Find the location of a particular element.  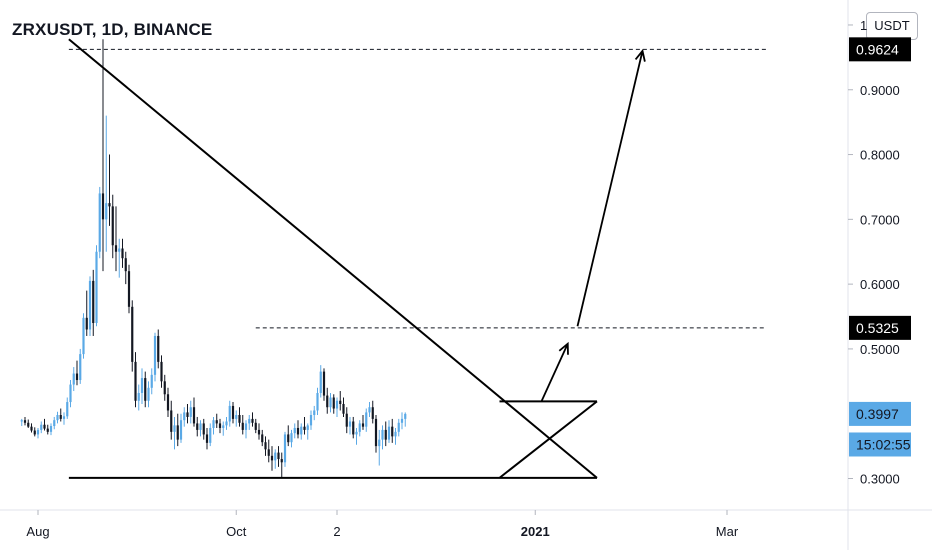

y-tick-label: 0.5000 is located at coordinates (880, 349).